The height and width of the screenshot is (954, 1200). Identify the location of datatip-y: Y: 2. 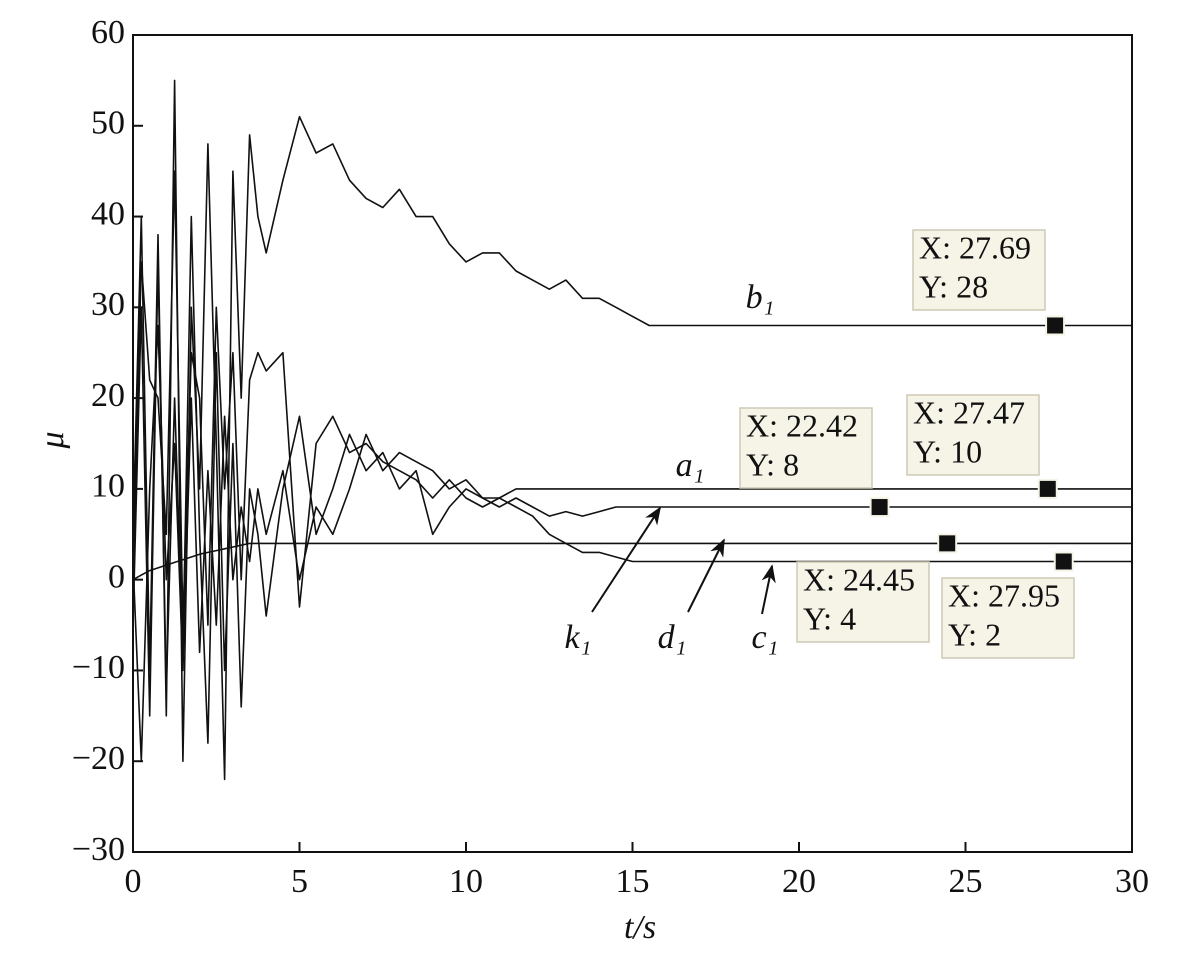
(974, 634).